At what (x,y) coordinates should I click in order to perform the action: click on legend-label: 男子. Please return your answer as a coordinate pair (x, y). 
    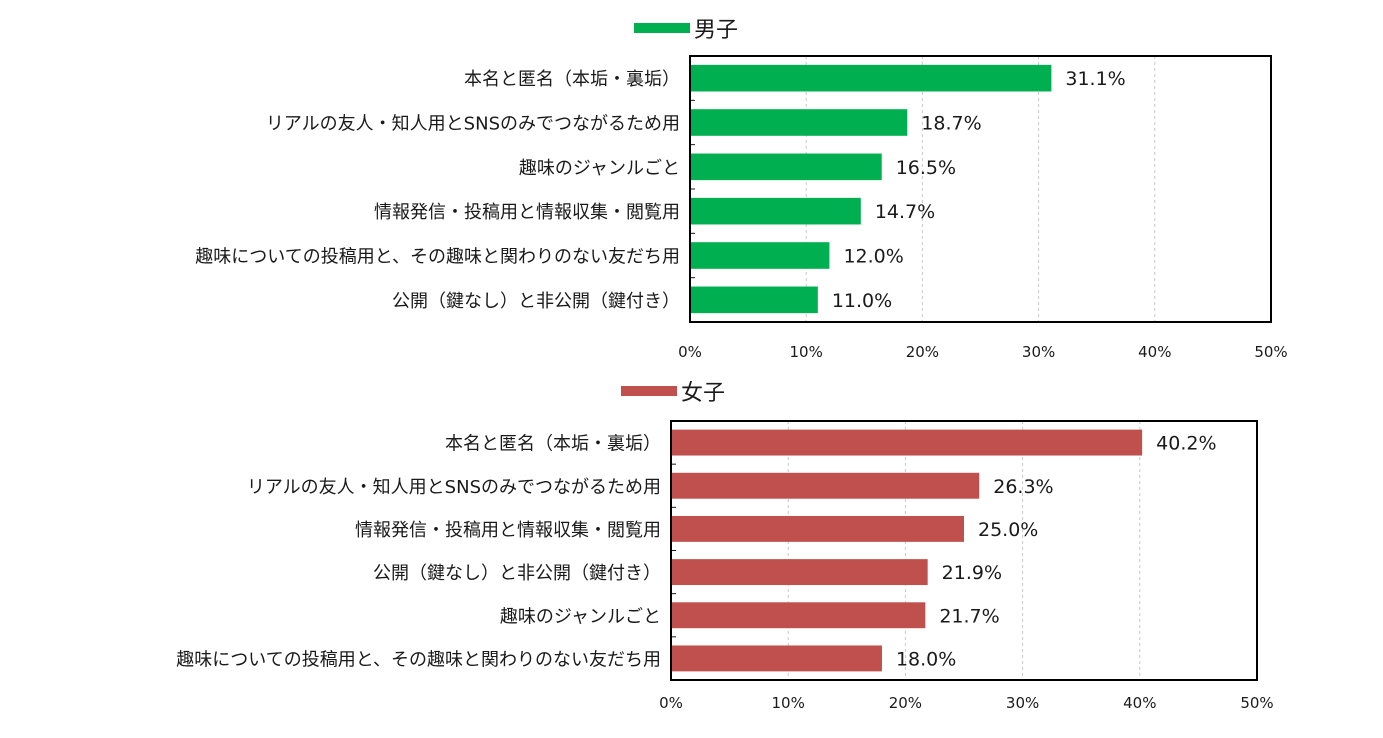
    Looking at the image, I should click on (716, 30).